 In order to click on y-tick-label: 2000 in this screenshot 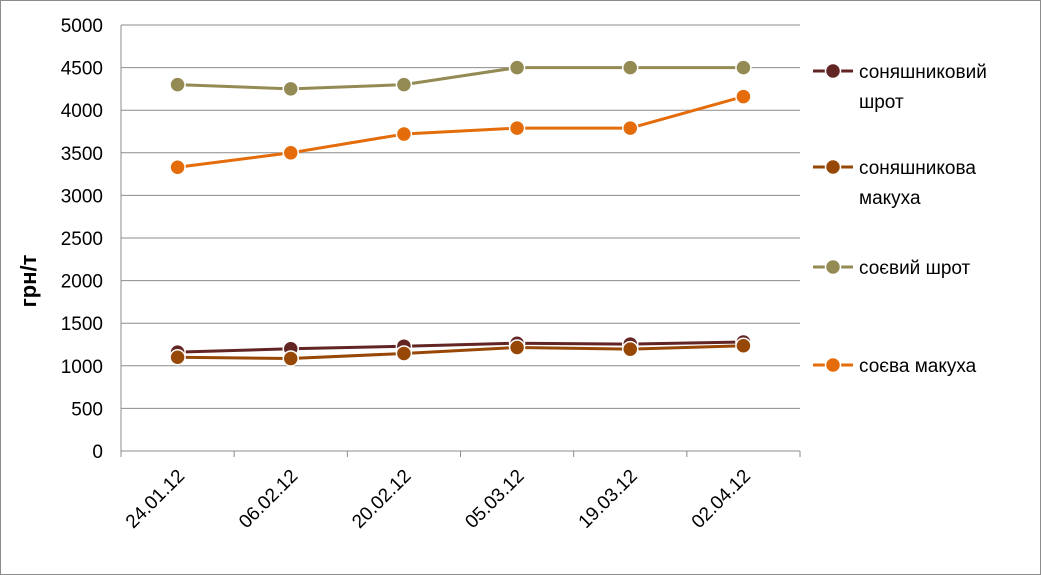, I will do `click(82, 282)`.